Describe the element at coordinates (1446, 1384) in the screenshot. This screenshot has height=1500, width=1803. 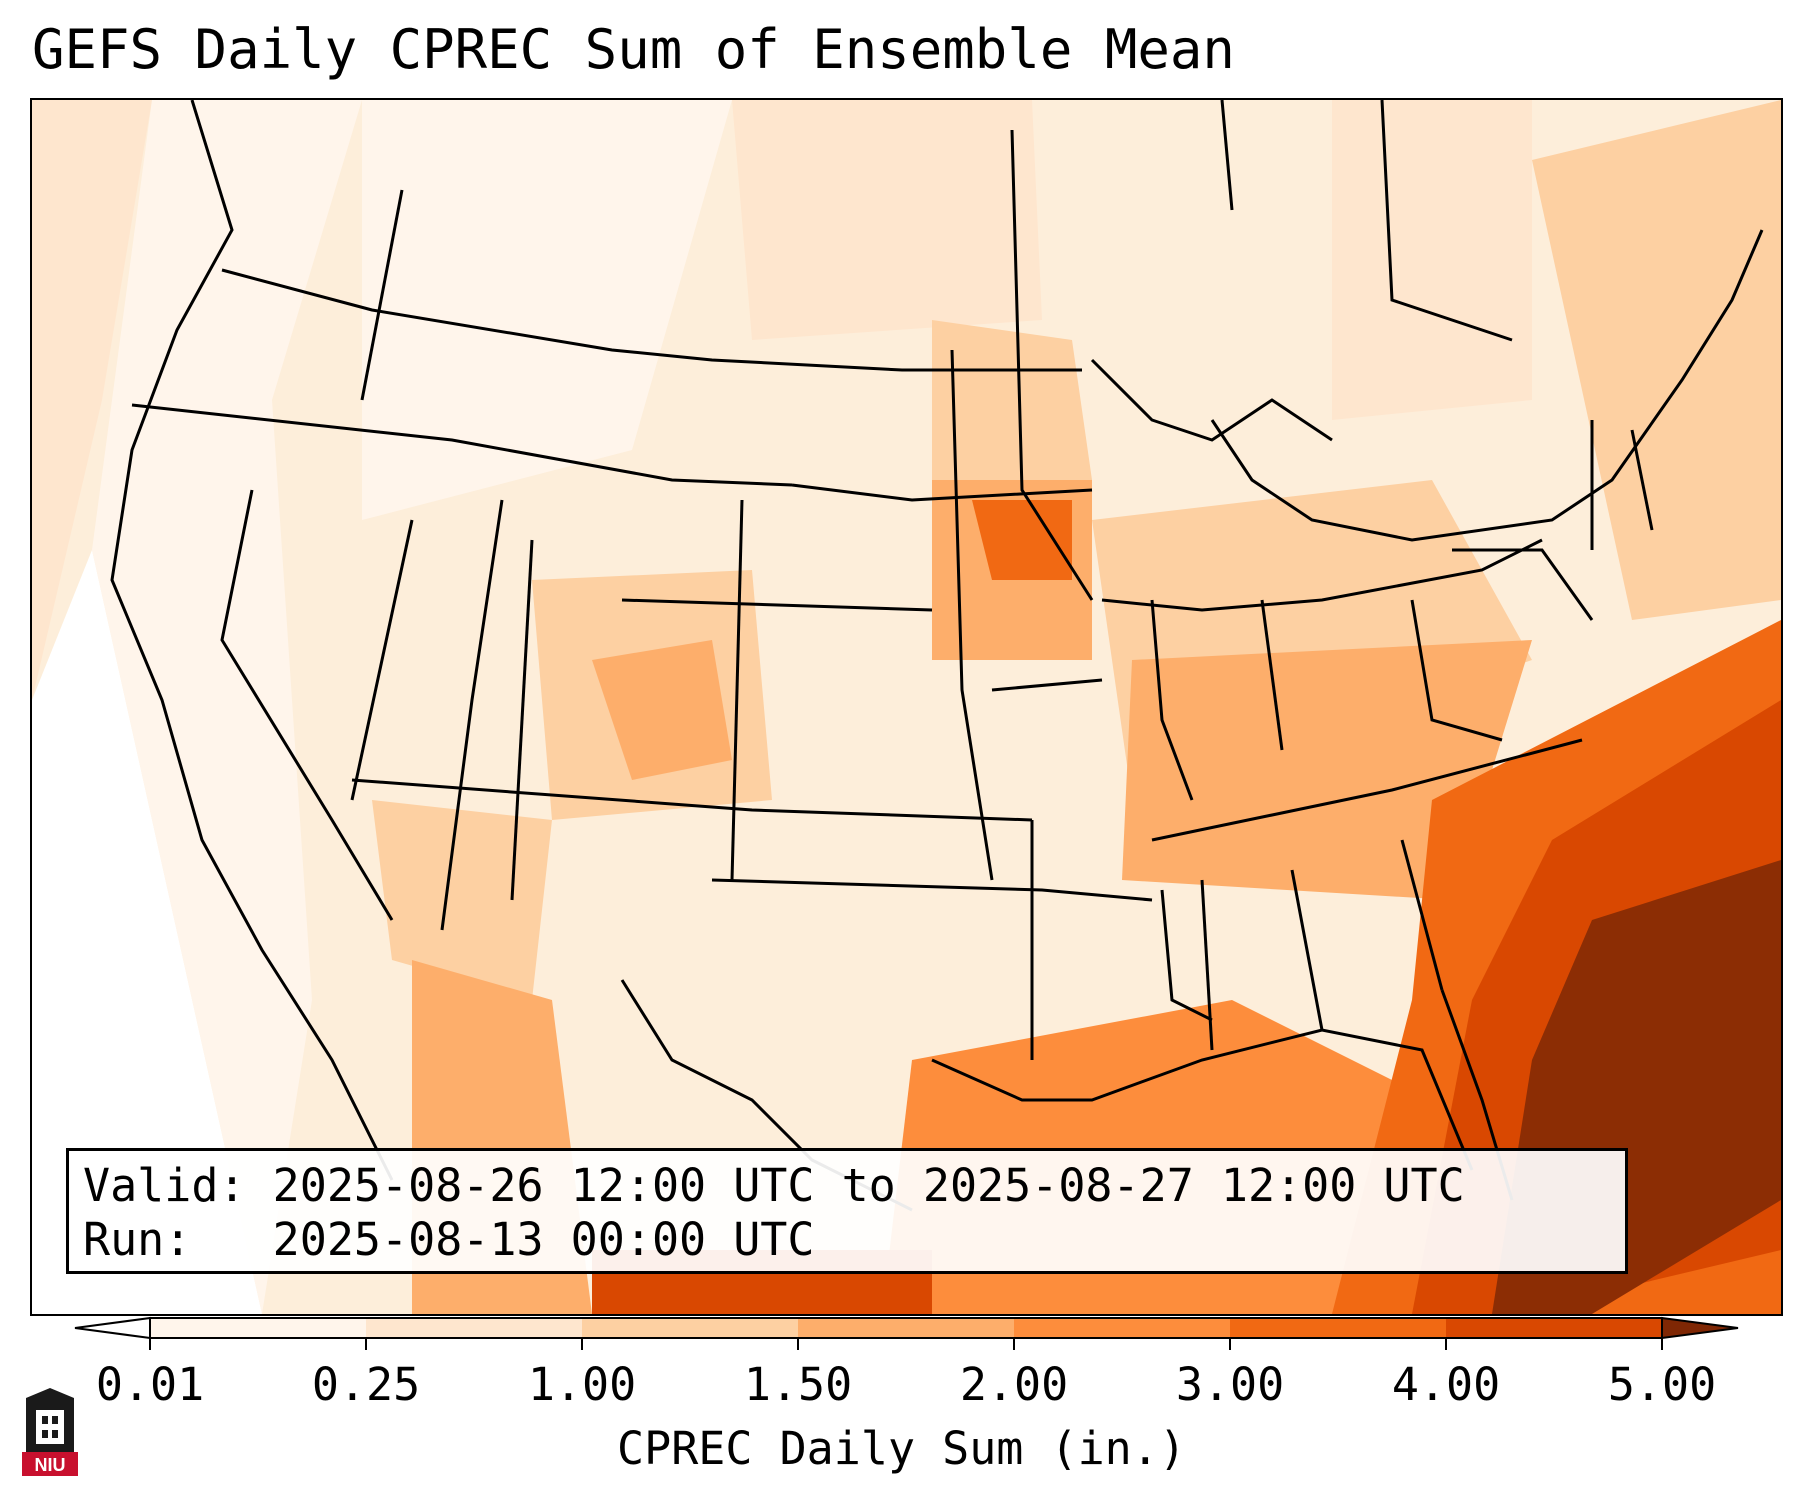
I see `colorbar-tick-label: 4.00` at that location.